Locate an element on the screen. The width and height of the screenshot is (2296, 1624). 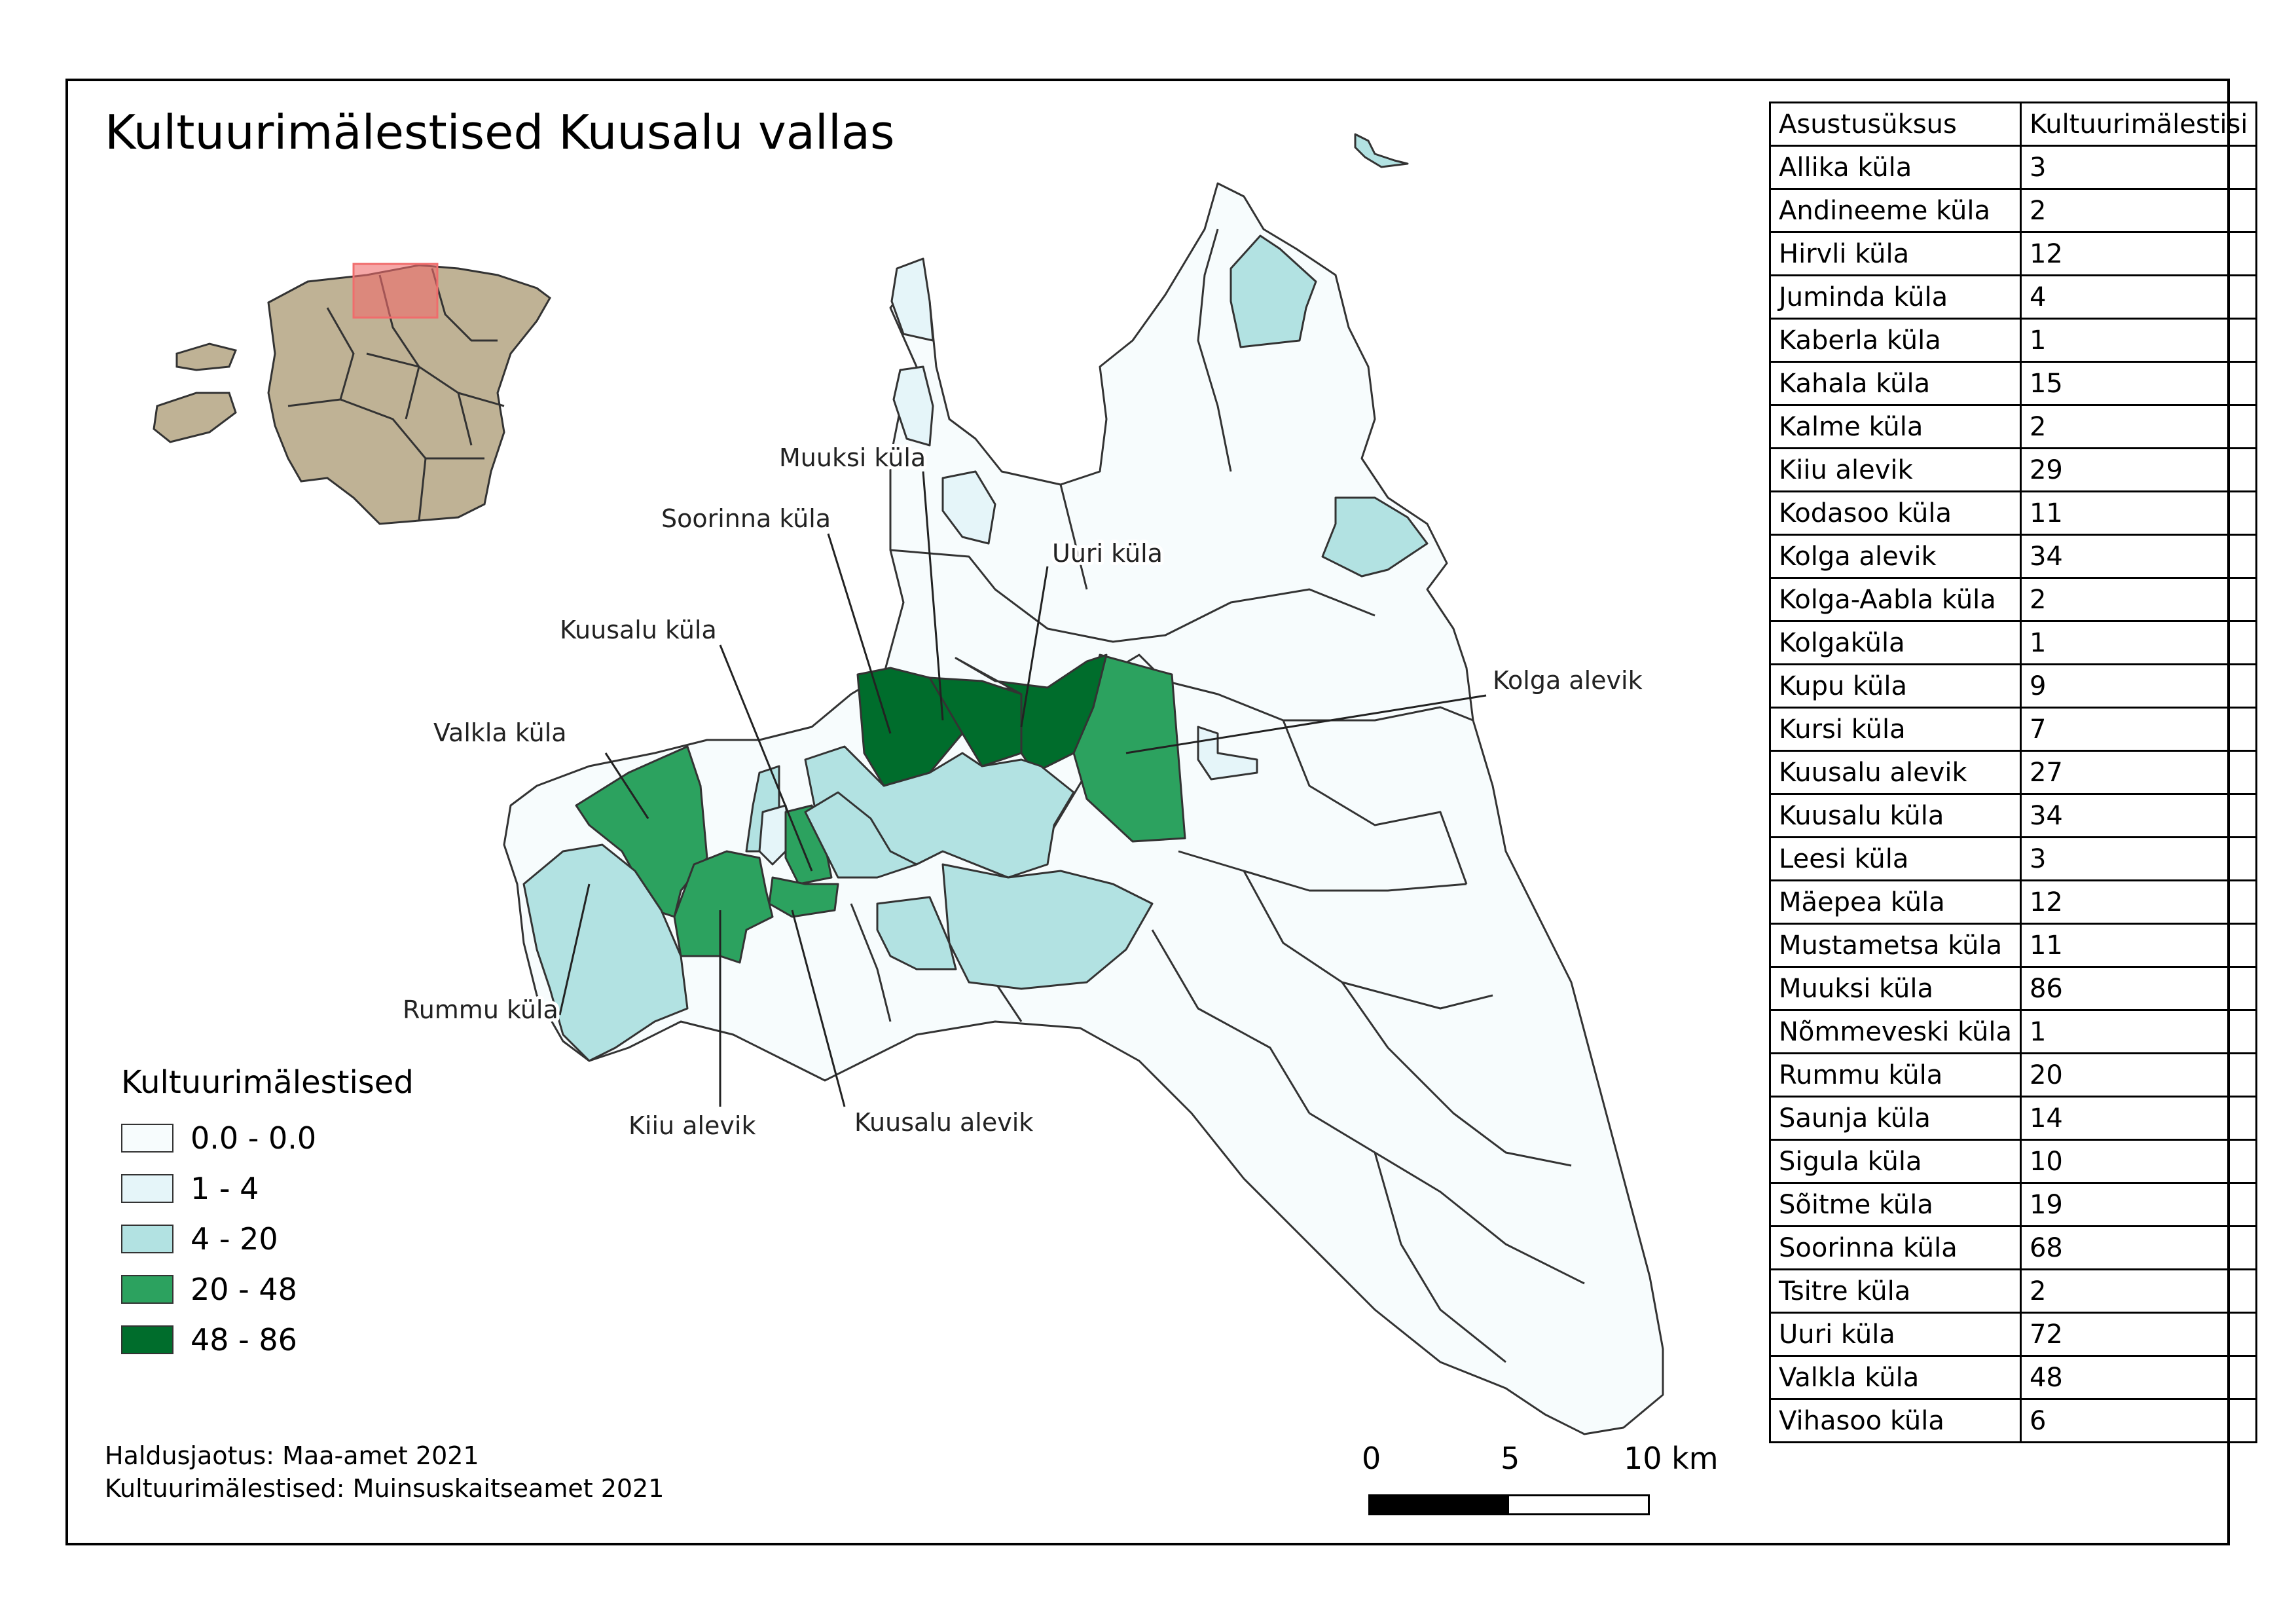
label-kolga: Kolga alevik is located at coordinates (1568, 680).